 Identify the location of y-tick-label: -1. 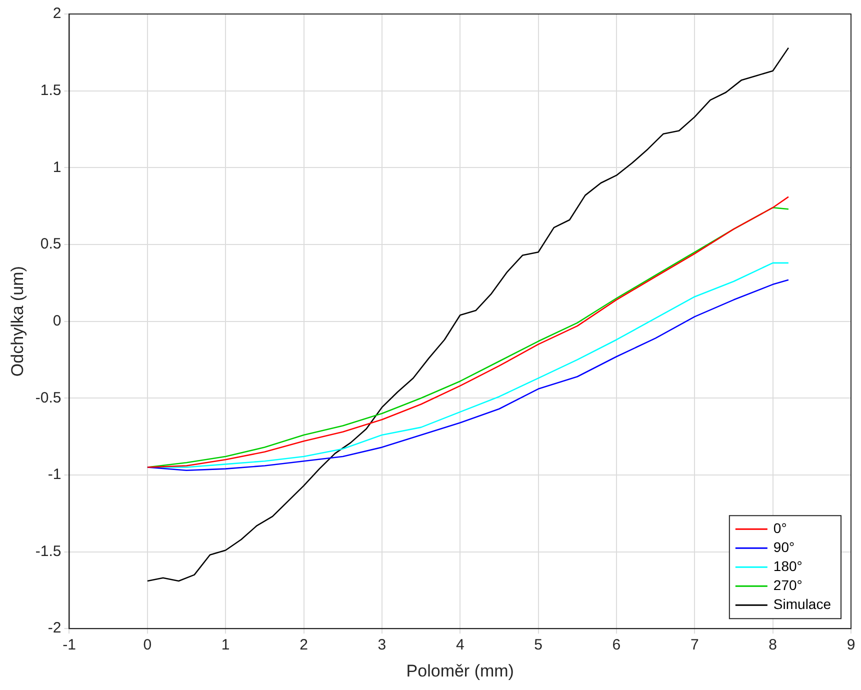
(55, 475).